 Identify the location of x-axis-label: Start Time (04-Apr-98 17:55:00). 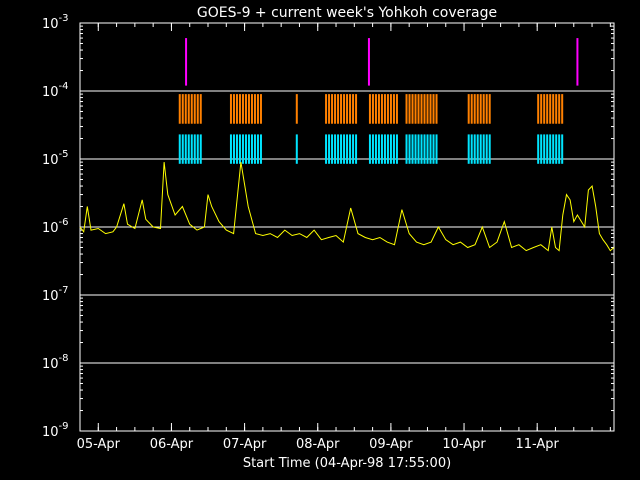
(347, 463).